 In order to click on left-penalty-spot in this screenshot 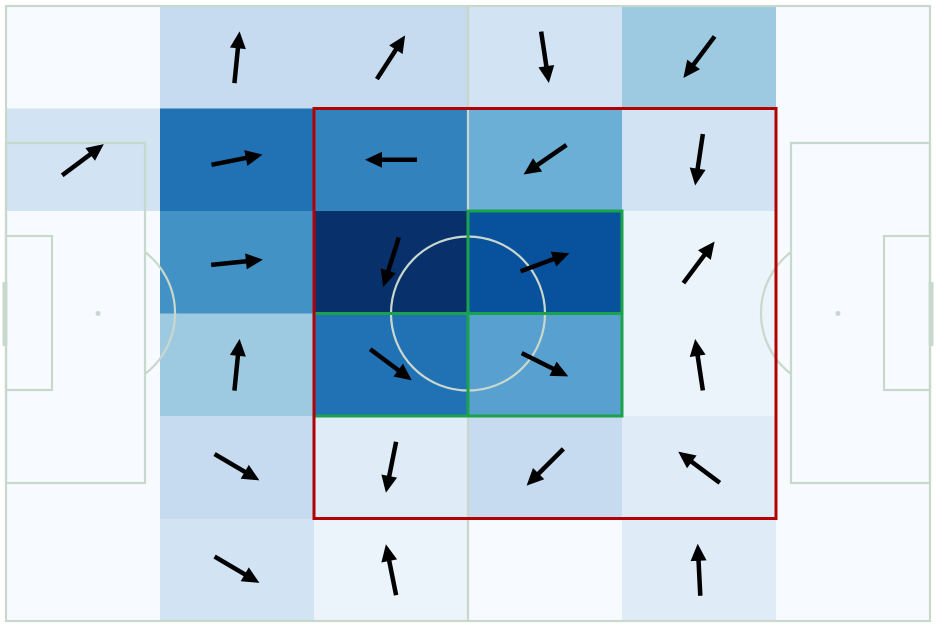, I will do `click(98, 313)`.